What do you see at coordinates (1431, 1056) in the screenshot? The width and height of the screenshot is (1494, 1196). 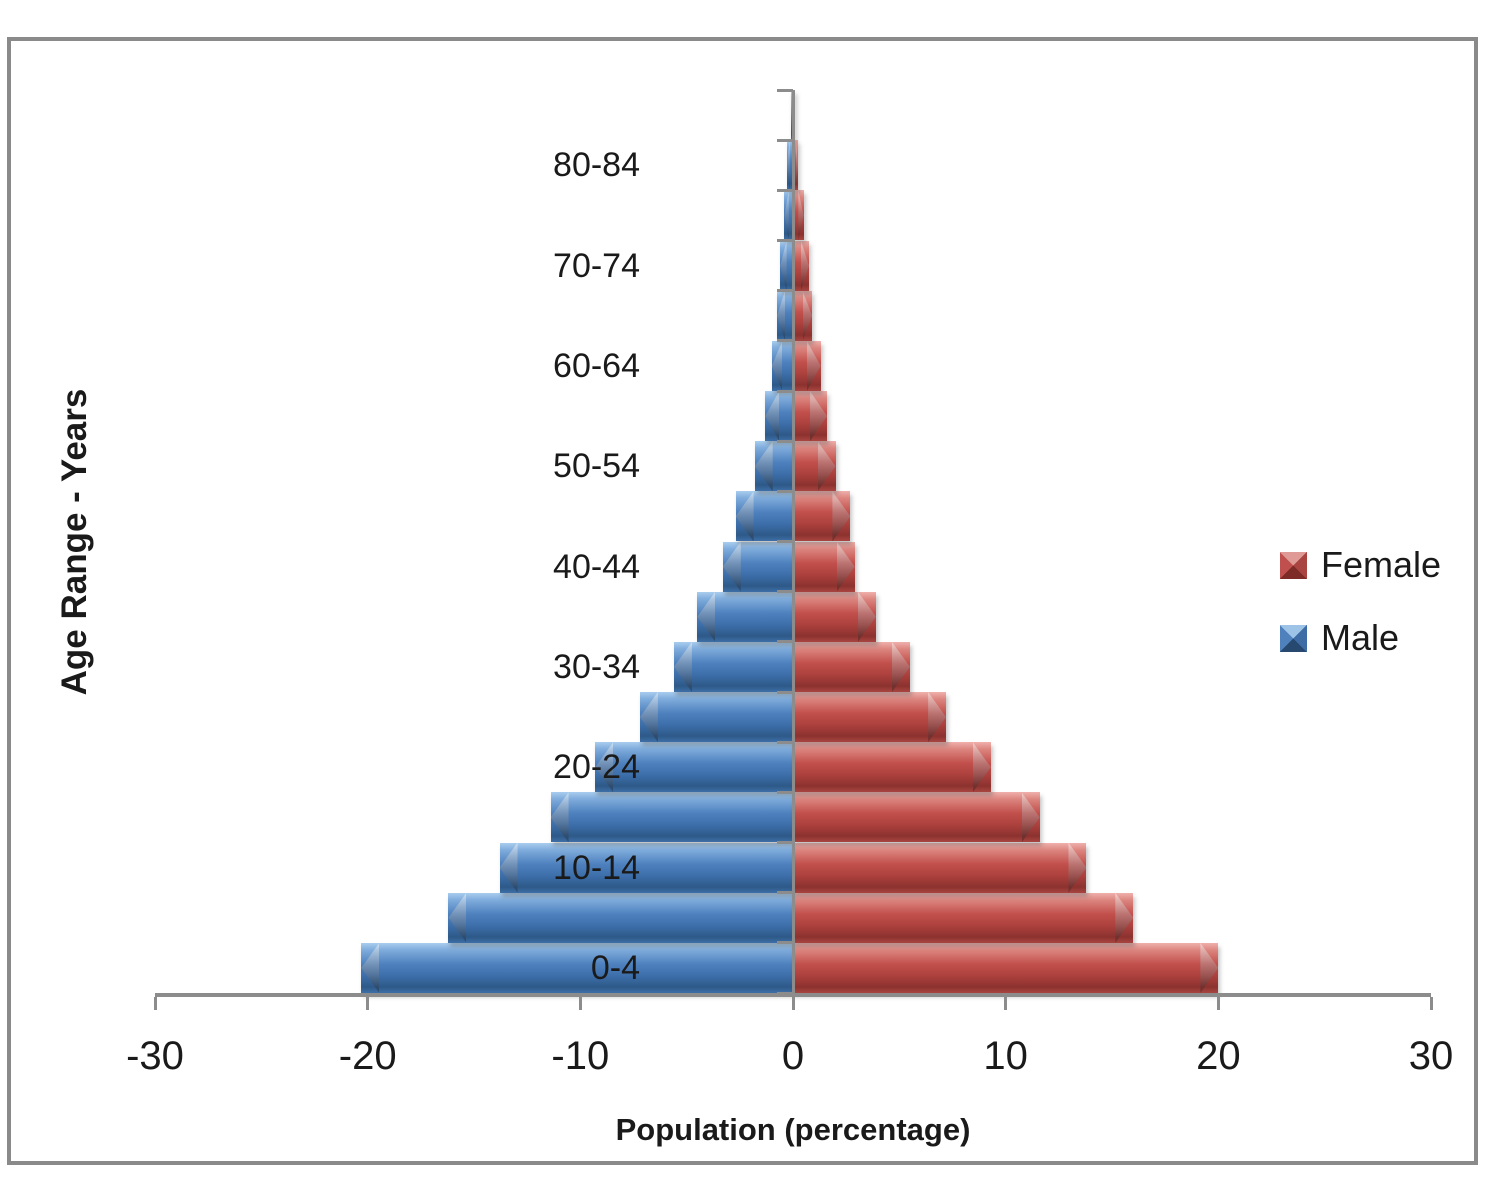 I see `x-tick-label-30: 30` at bounding box center [1431, 1056].